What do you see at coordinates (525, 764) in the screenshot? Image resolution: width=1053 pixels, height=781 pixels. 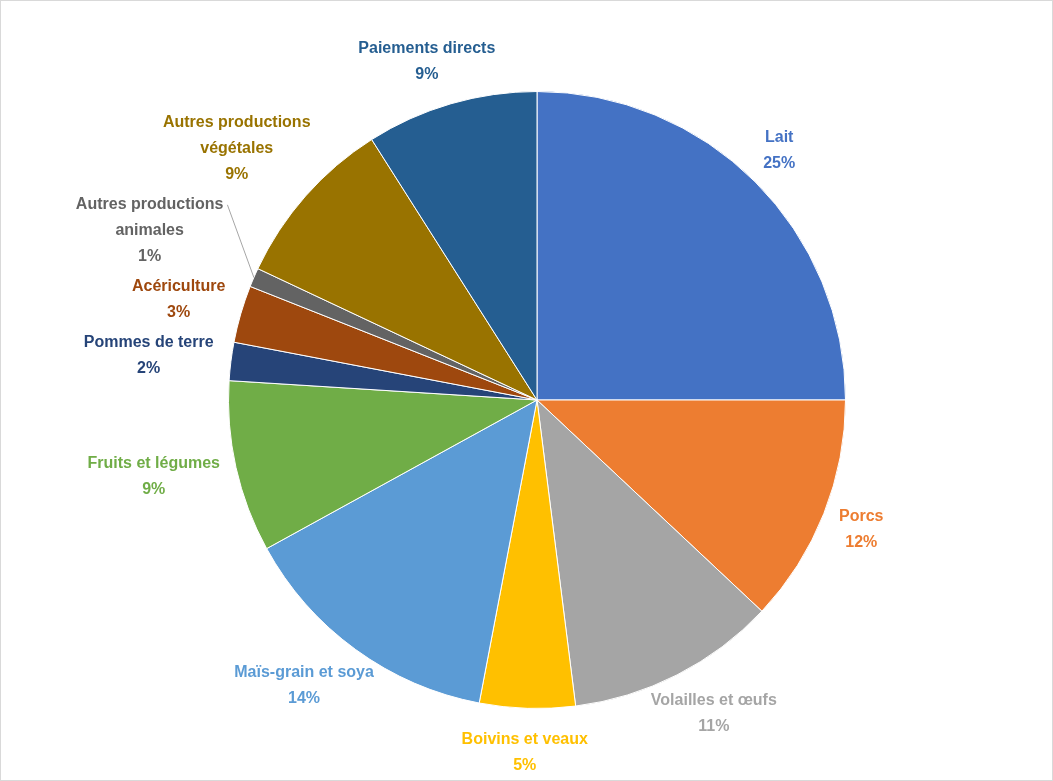 I see `data-label: 5%` at bounding box center [525, 764].